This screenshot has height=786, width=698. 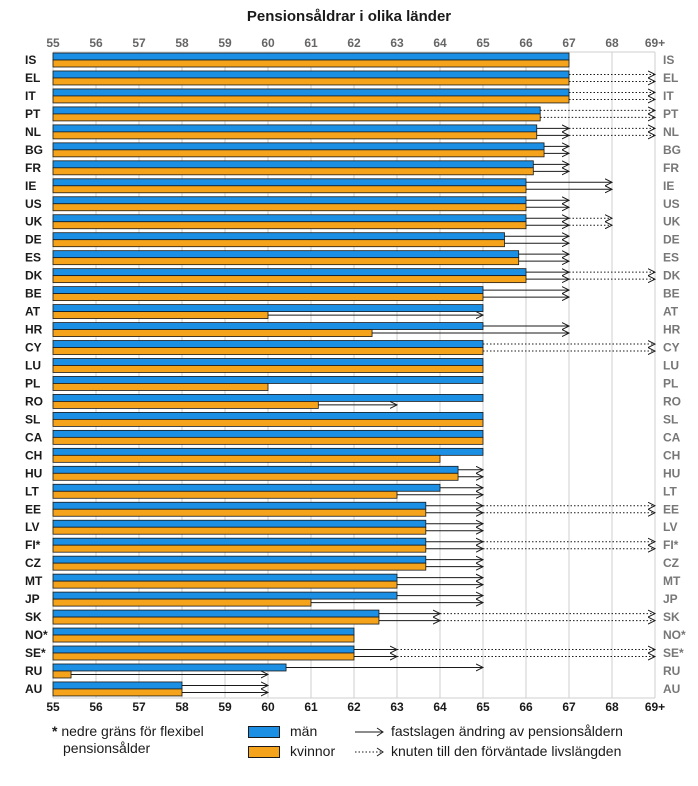 I want to click on x-tick-label-bottom: 61, so click(x=311, y=707).